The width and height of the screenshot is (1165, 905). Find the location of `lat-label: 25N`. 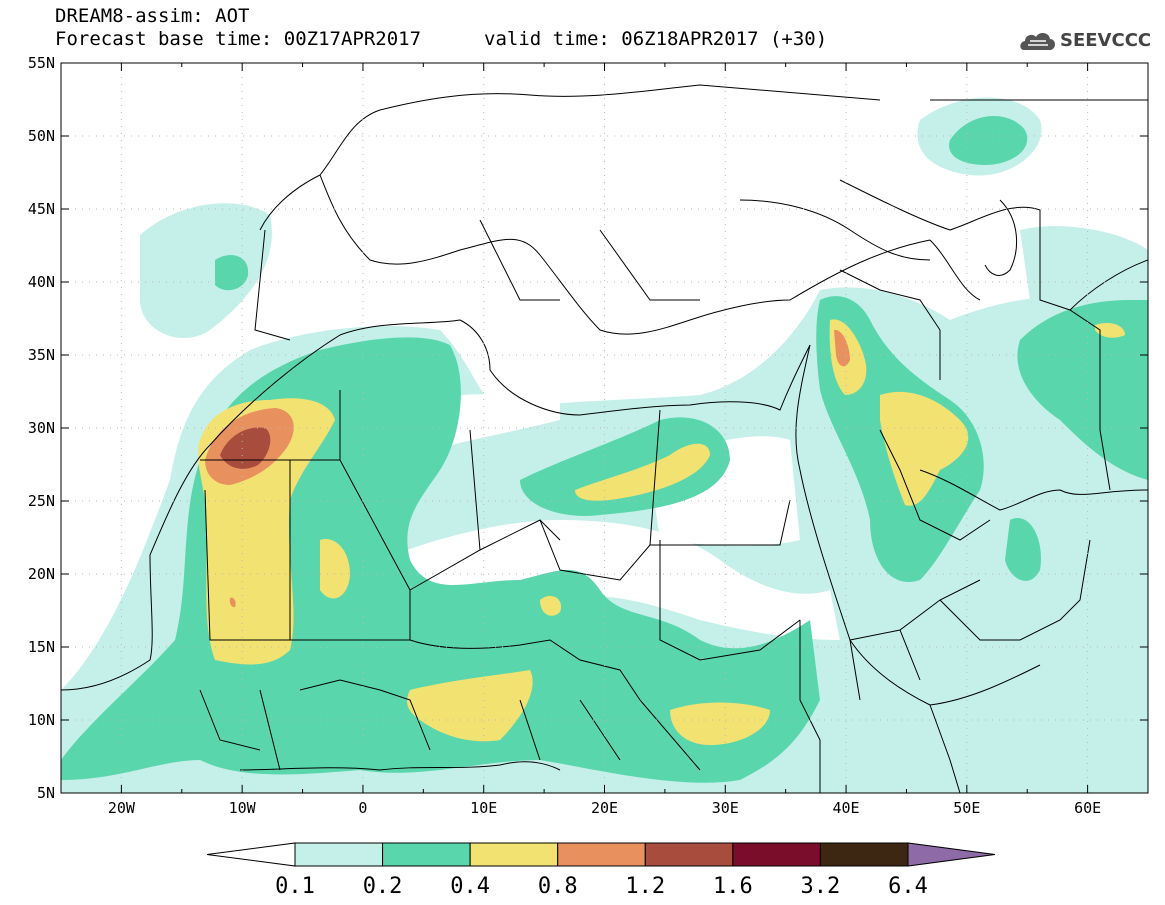

lat-label: 25N is located at coordinates (41, 501).